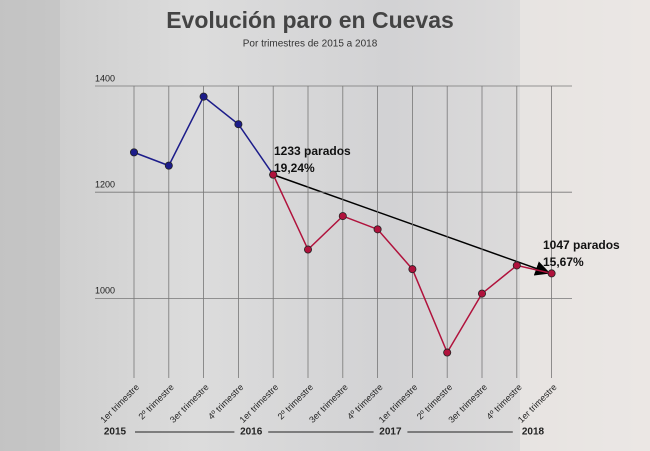 The image size is (650, 451). Describe the element at coordinates (310, 20) in the screenshot. I see `chart-title: Evolución paro en Cuevas` at that location.